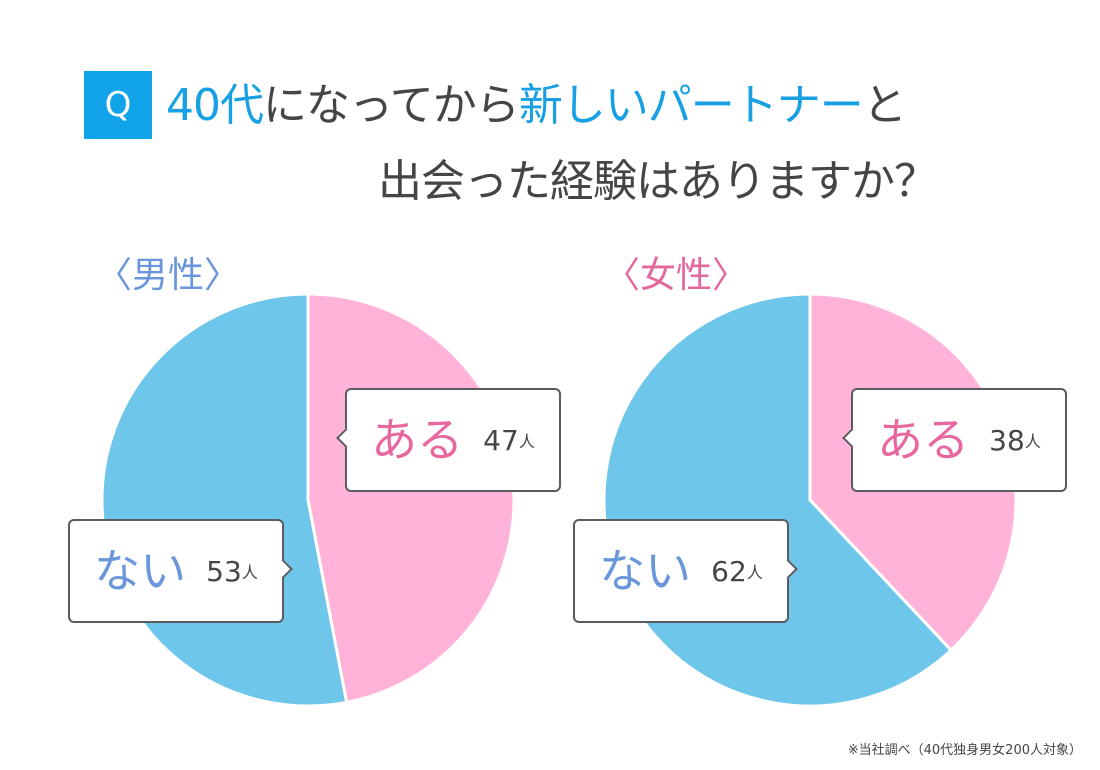 The width and height of the screenshot is (1100, 770). What do you see at coordinates (1007, 440) in the screenshot?
I see `female-yes-count: 38` at bounding box center [1007, 440].